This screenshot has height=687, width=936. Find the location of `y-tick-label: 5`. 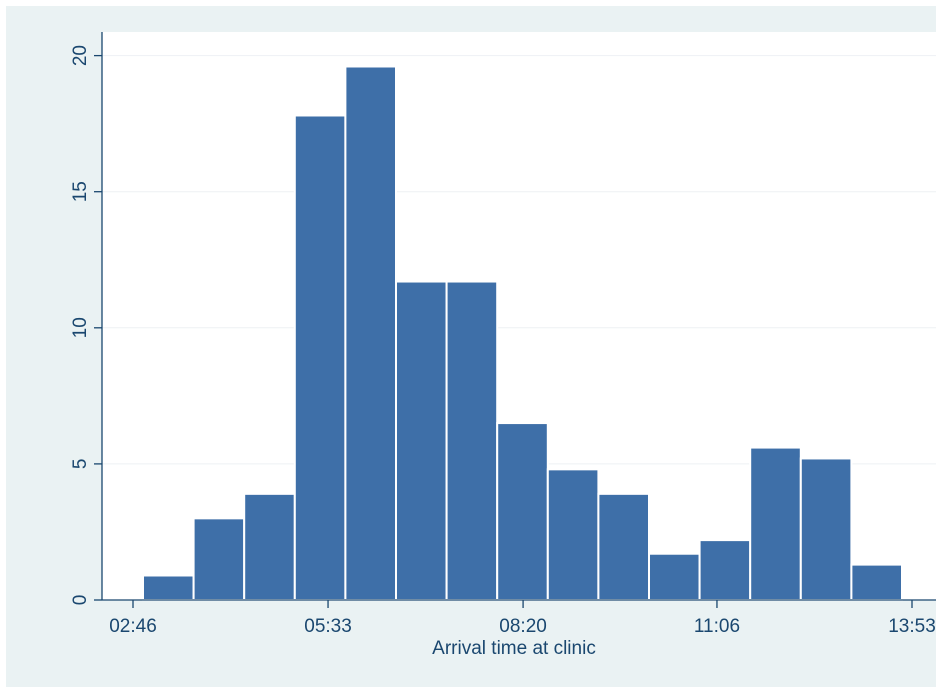

y-tick-label: 5 is located at coordinates (80, 464).